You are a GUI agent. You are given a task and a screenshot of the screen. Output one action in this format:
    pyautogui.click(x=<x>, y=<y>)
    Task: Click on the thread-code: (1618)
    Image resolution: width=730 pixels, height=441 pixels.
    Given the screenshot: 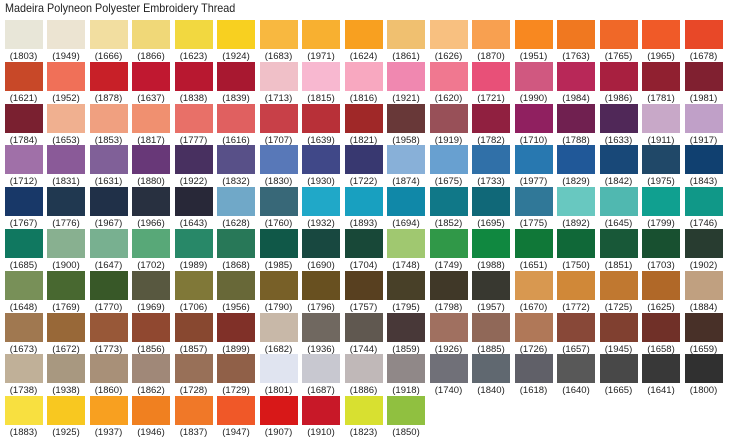 What is the action you would take?
    pyautogui.click(x=533, y=391)
    